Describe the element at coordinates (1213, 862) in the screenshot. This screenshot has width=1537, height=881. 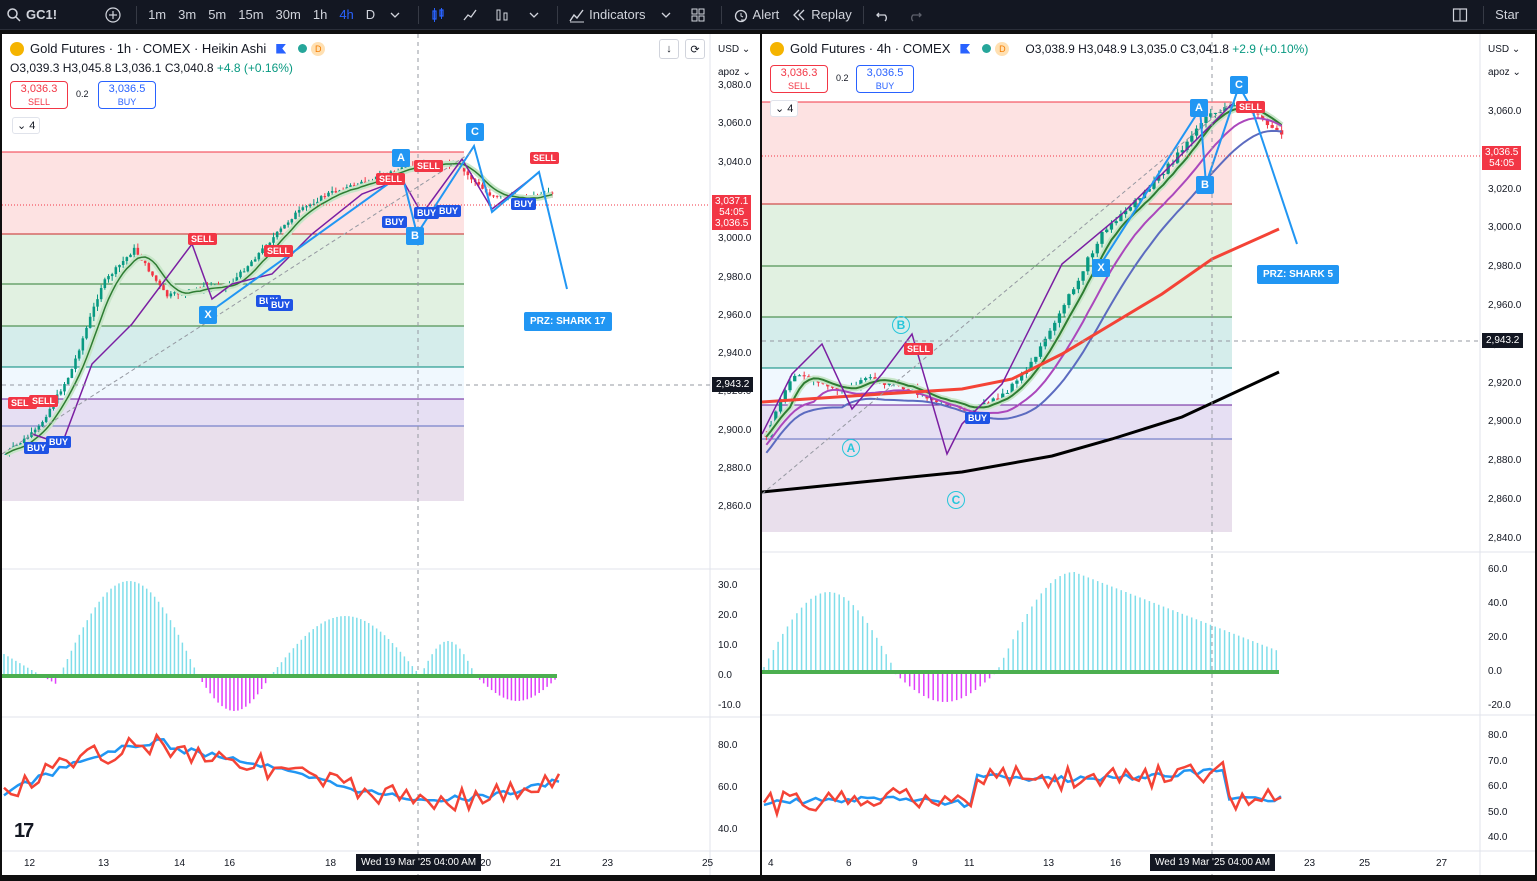
I see `crosshair-date-box: Wed 19 Mar '25 04:00 AM` at that location.